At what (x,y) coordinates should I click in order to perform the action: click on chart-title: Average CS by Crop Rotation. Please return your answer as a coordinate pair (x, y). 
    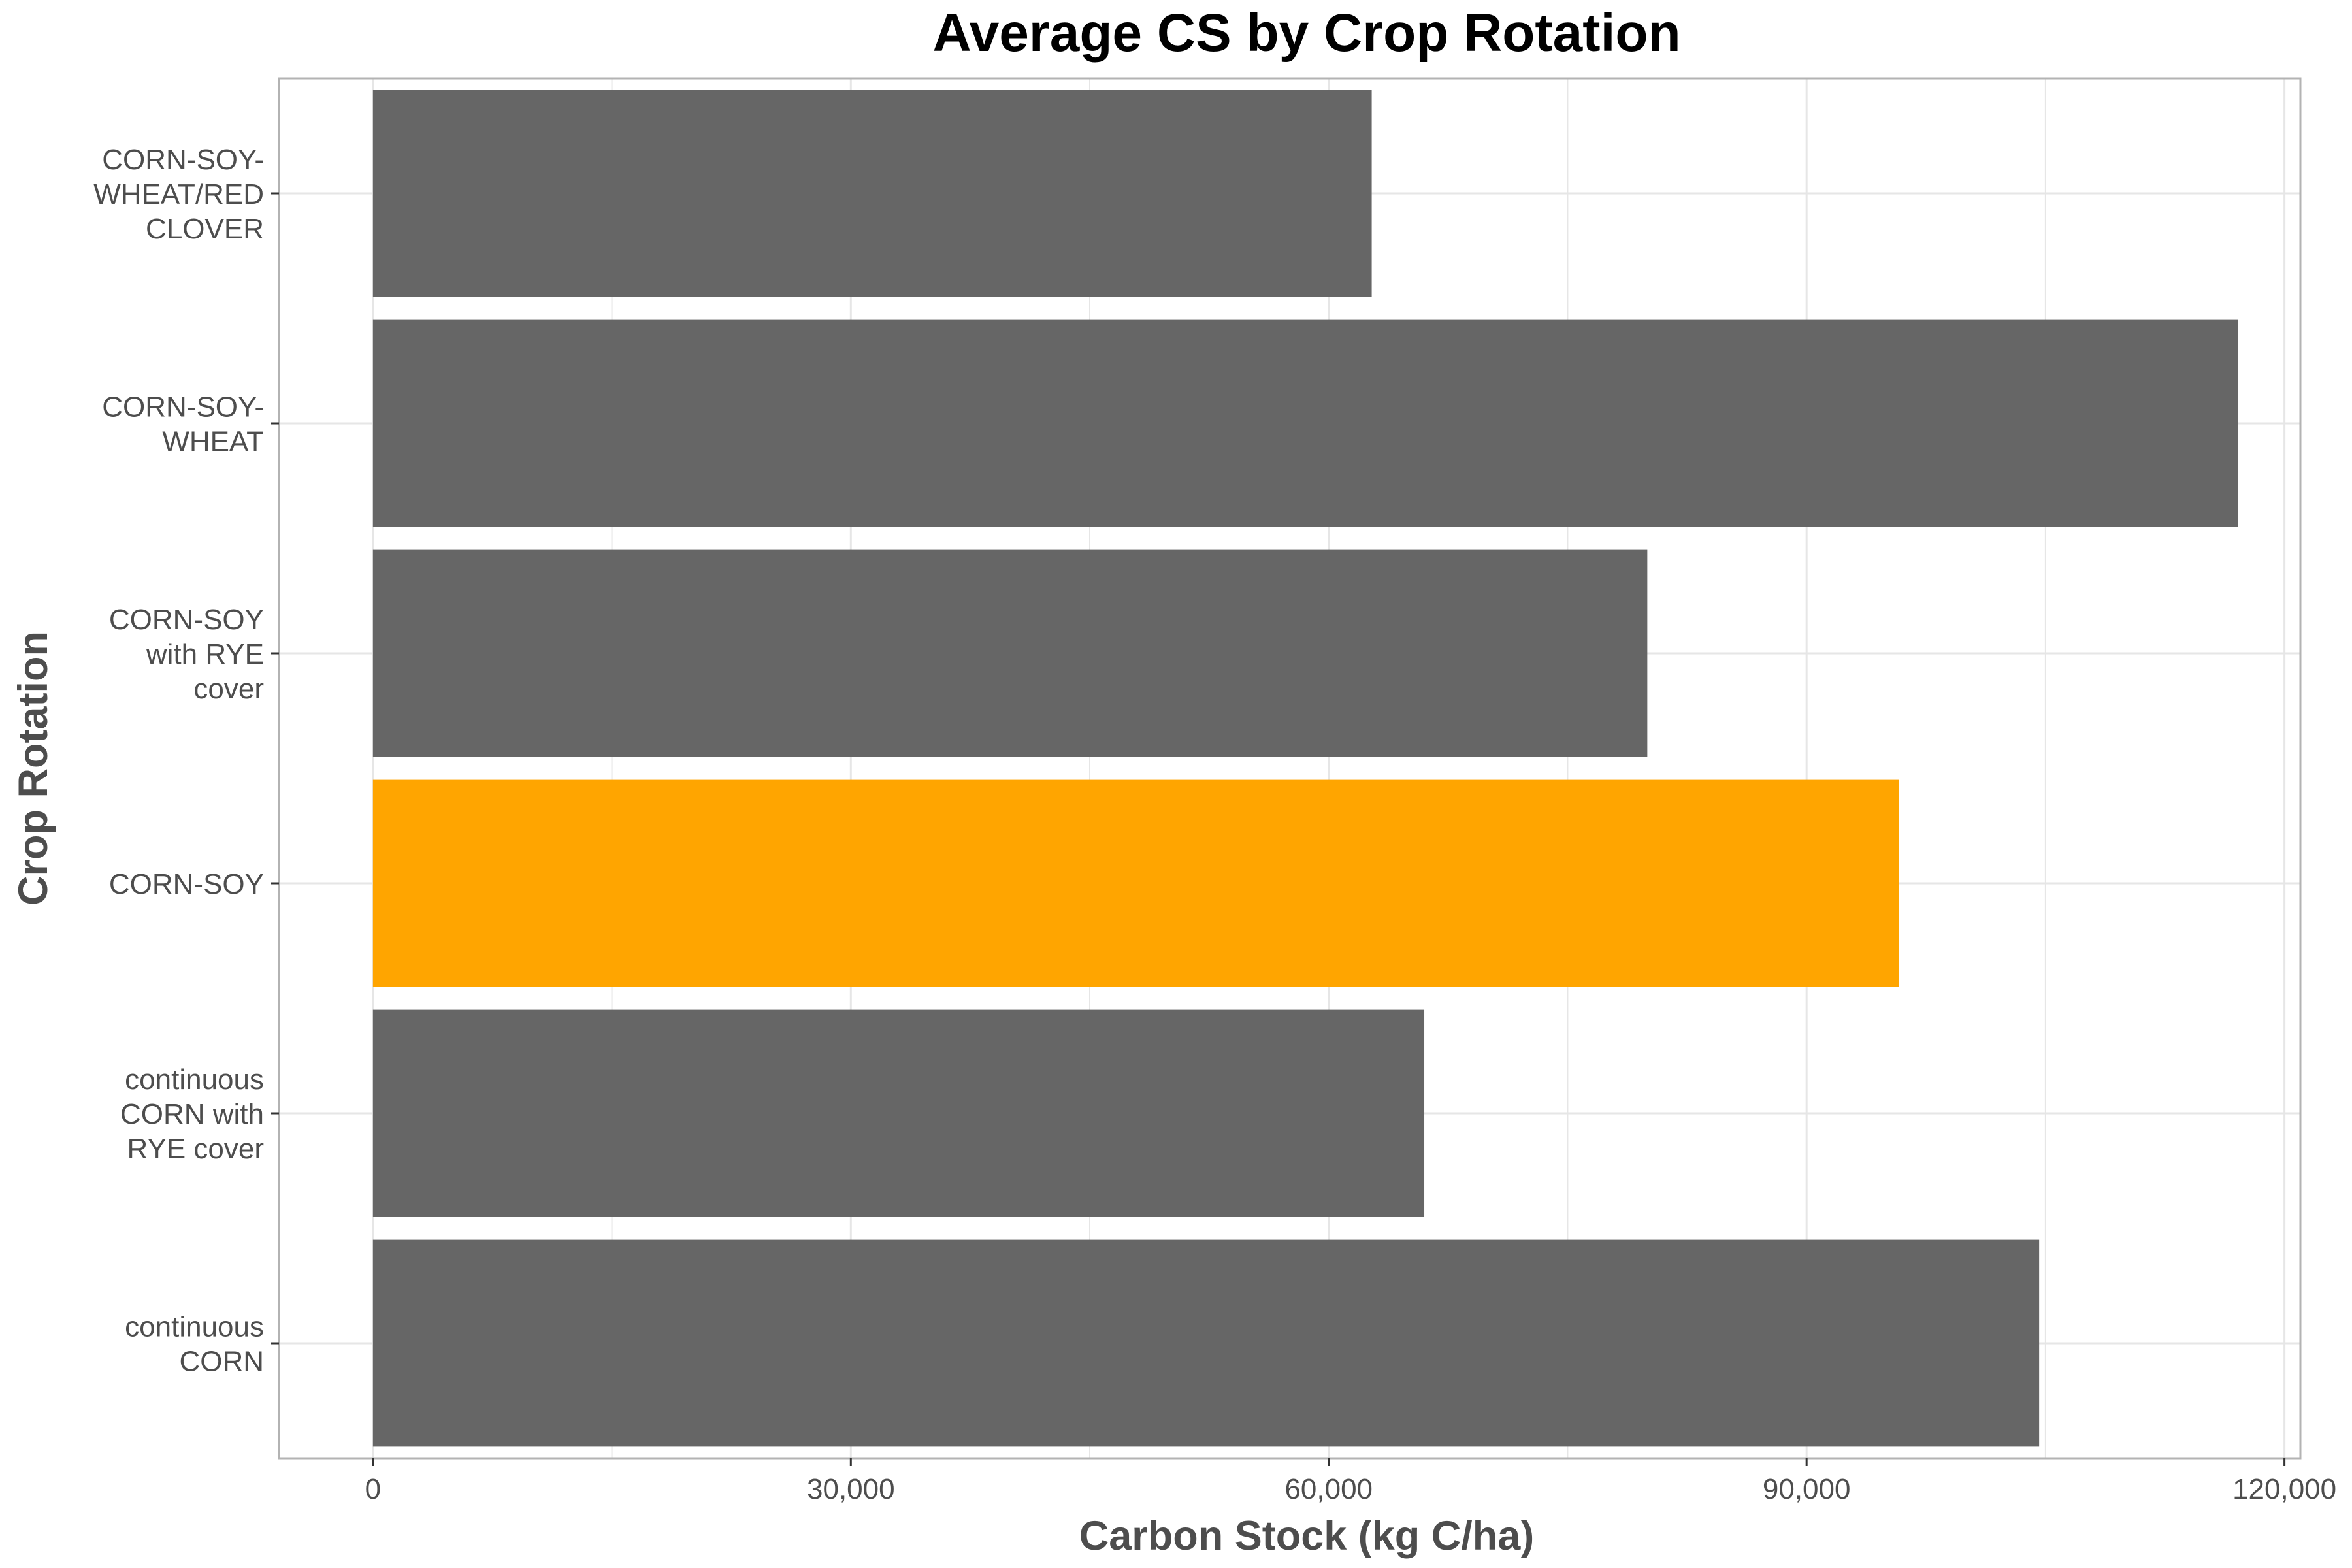
    Looking at the image, I should click on (1306, 33).